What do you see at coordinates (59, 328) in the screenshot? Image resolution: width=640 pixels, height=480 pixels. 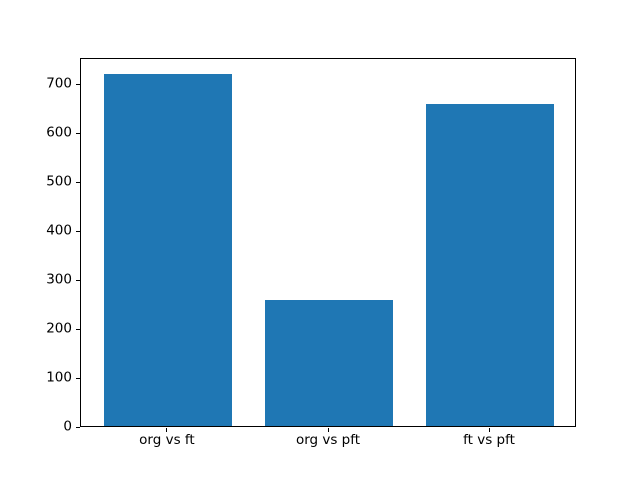 I see `y-tick-label-200: 200` at bounding box center [59, 328].